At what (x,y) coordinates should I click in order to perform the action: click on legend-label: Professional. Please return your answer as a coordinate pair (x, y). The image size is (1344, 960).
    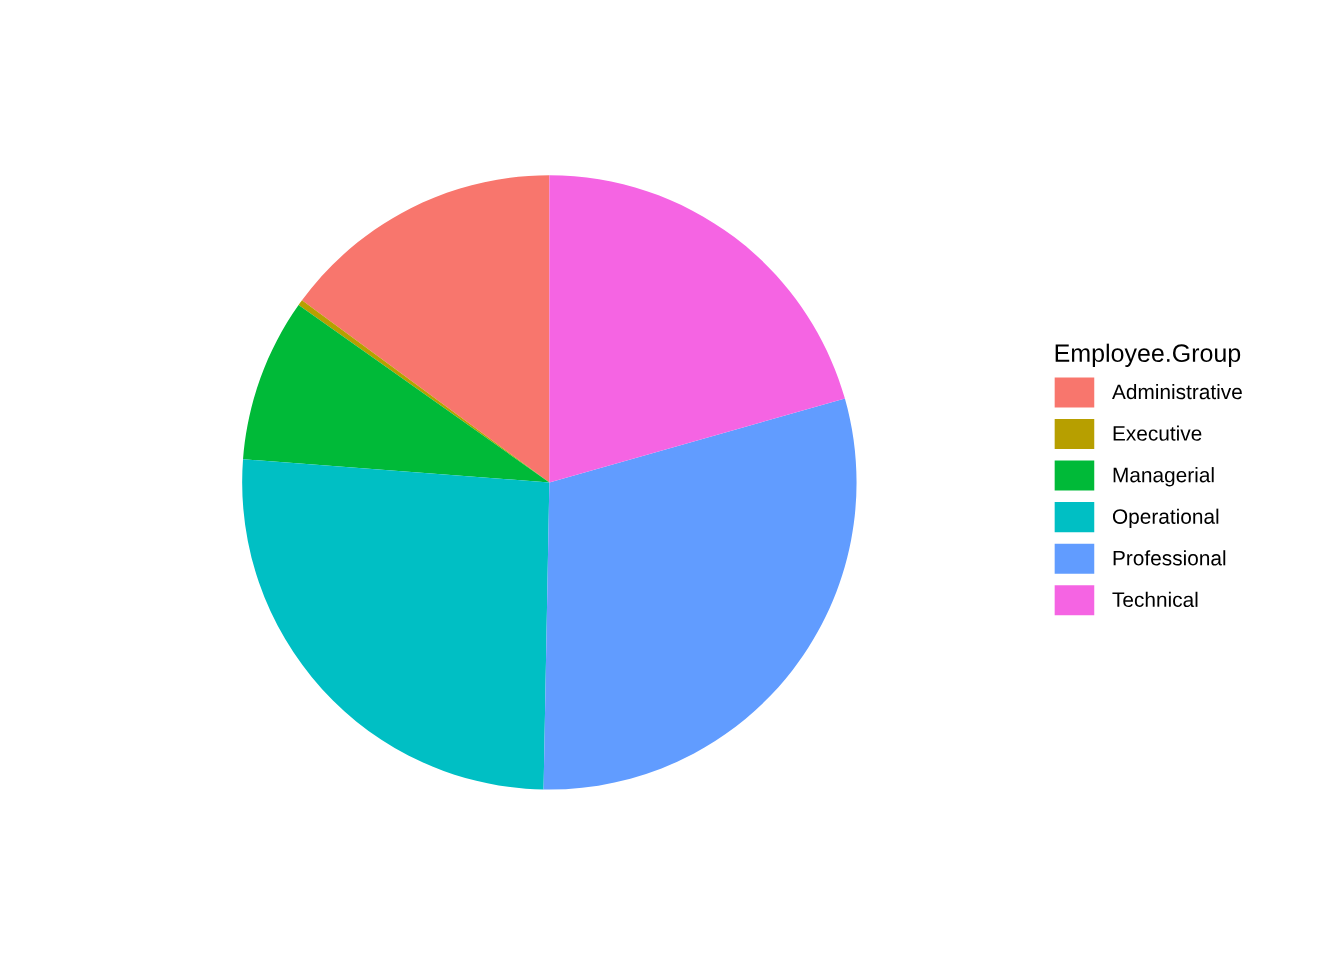
    Looking at the image, I should click on (1169, 558).